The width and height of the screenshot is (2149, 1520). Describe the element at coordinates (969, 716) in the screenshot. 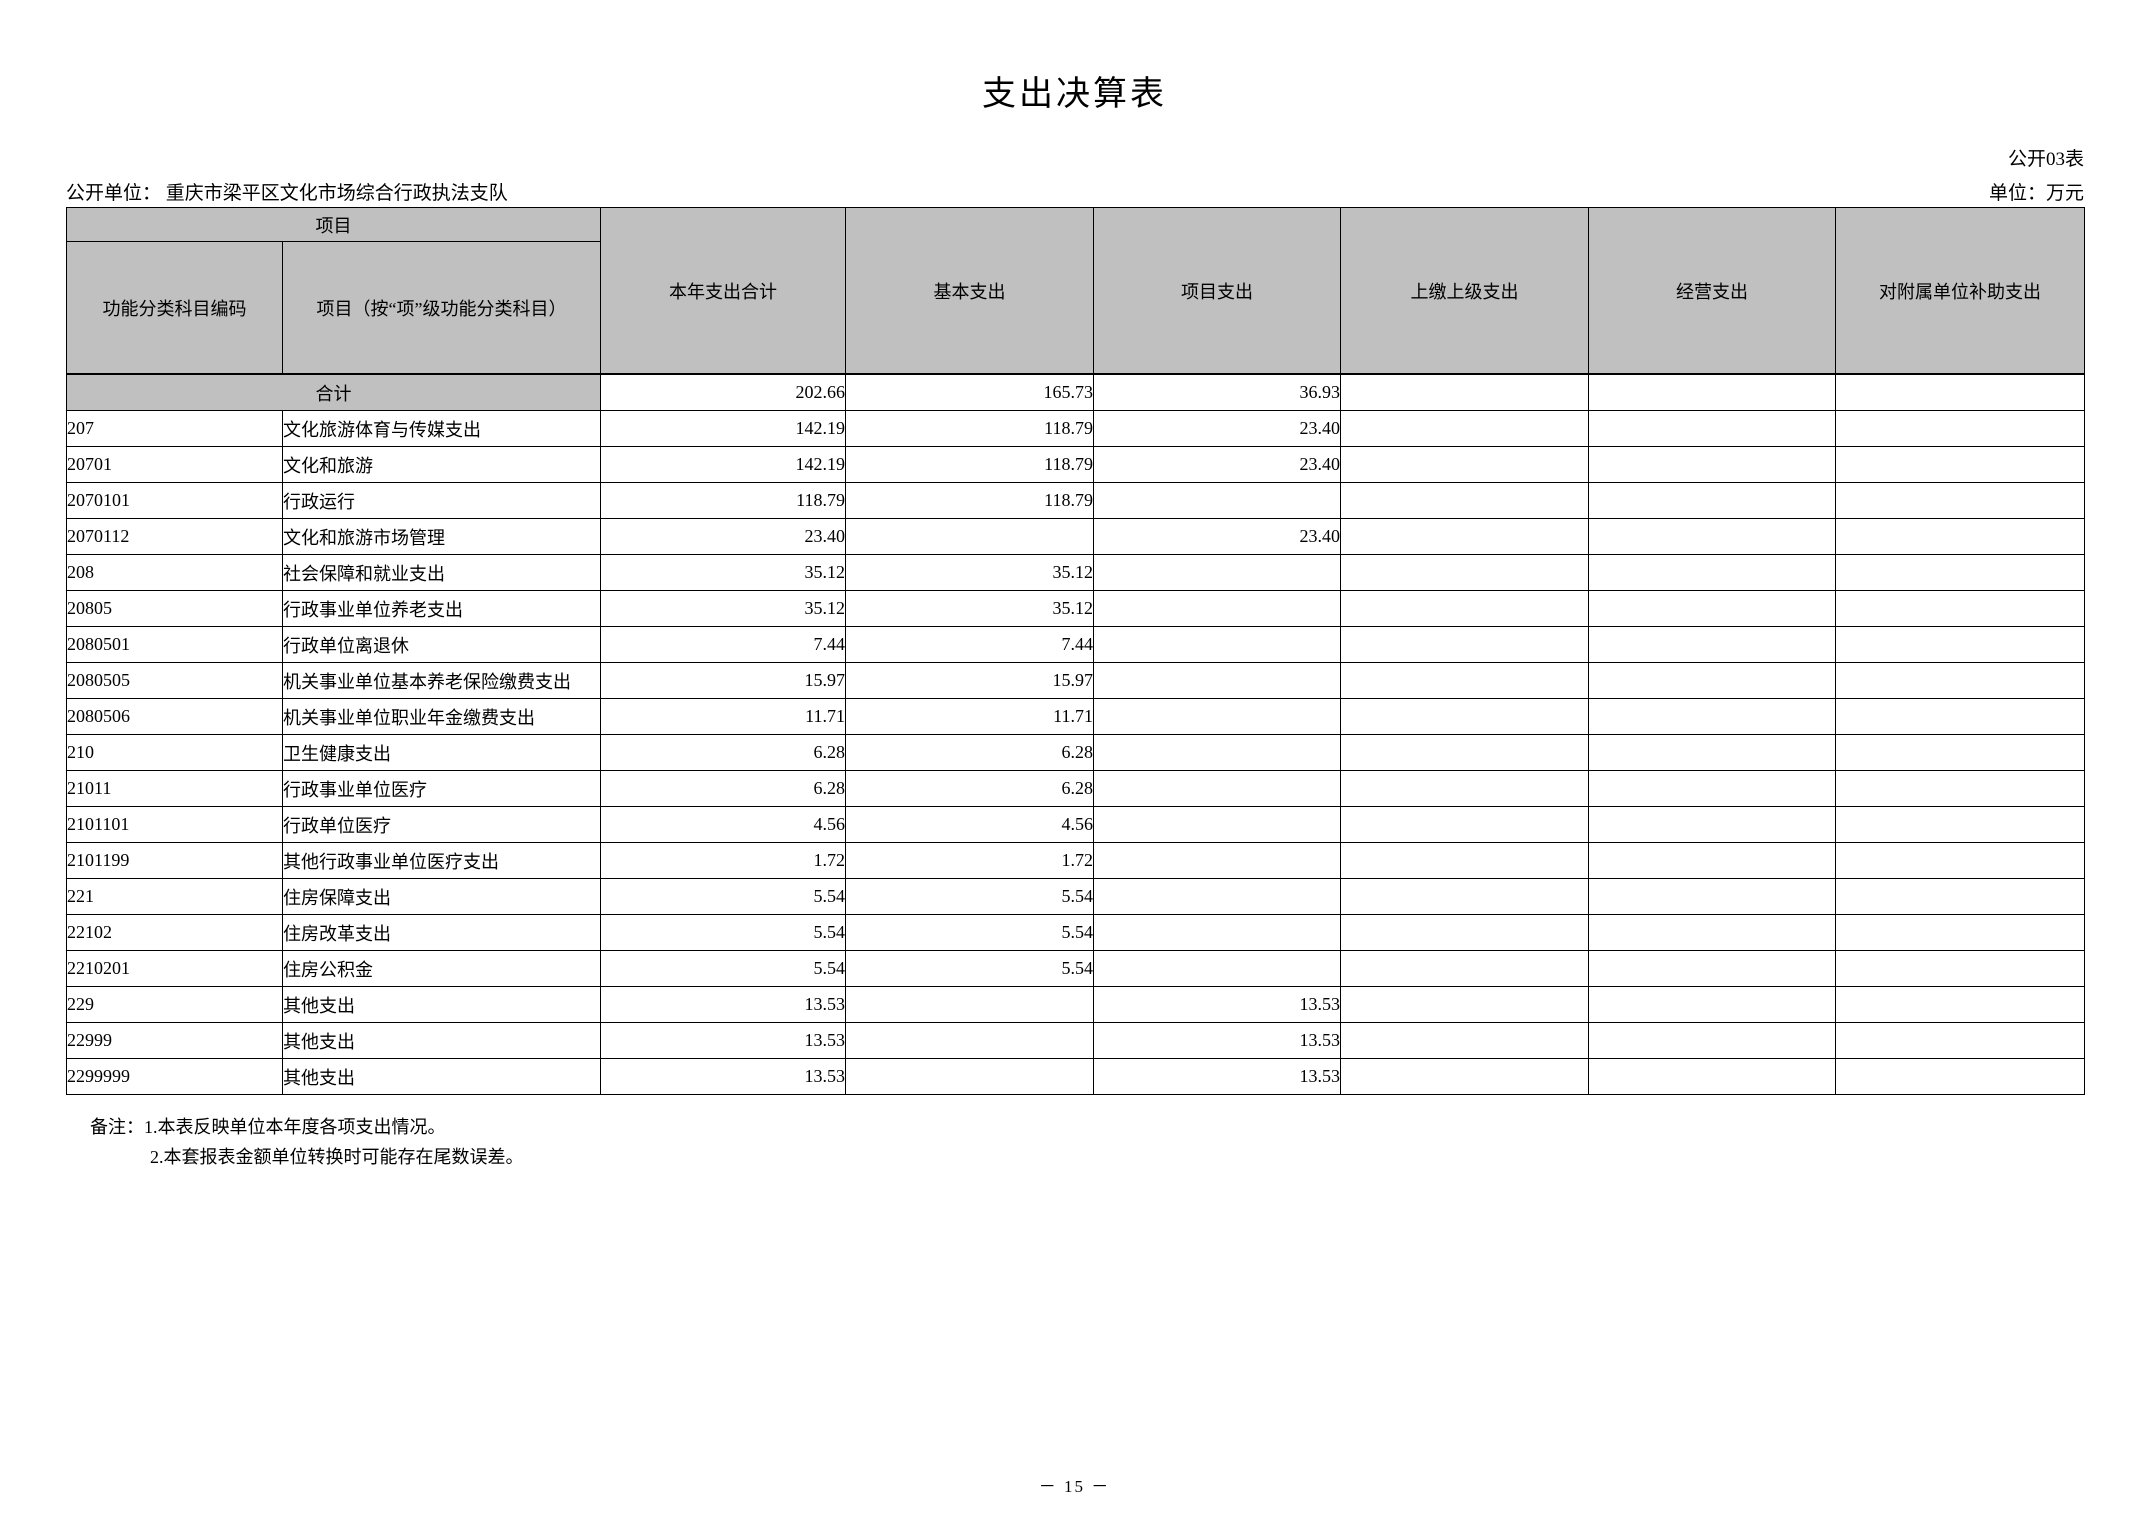

I see `row-value-1: 11.71` at that location.